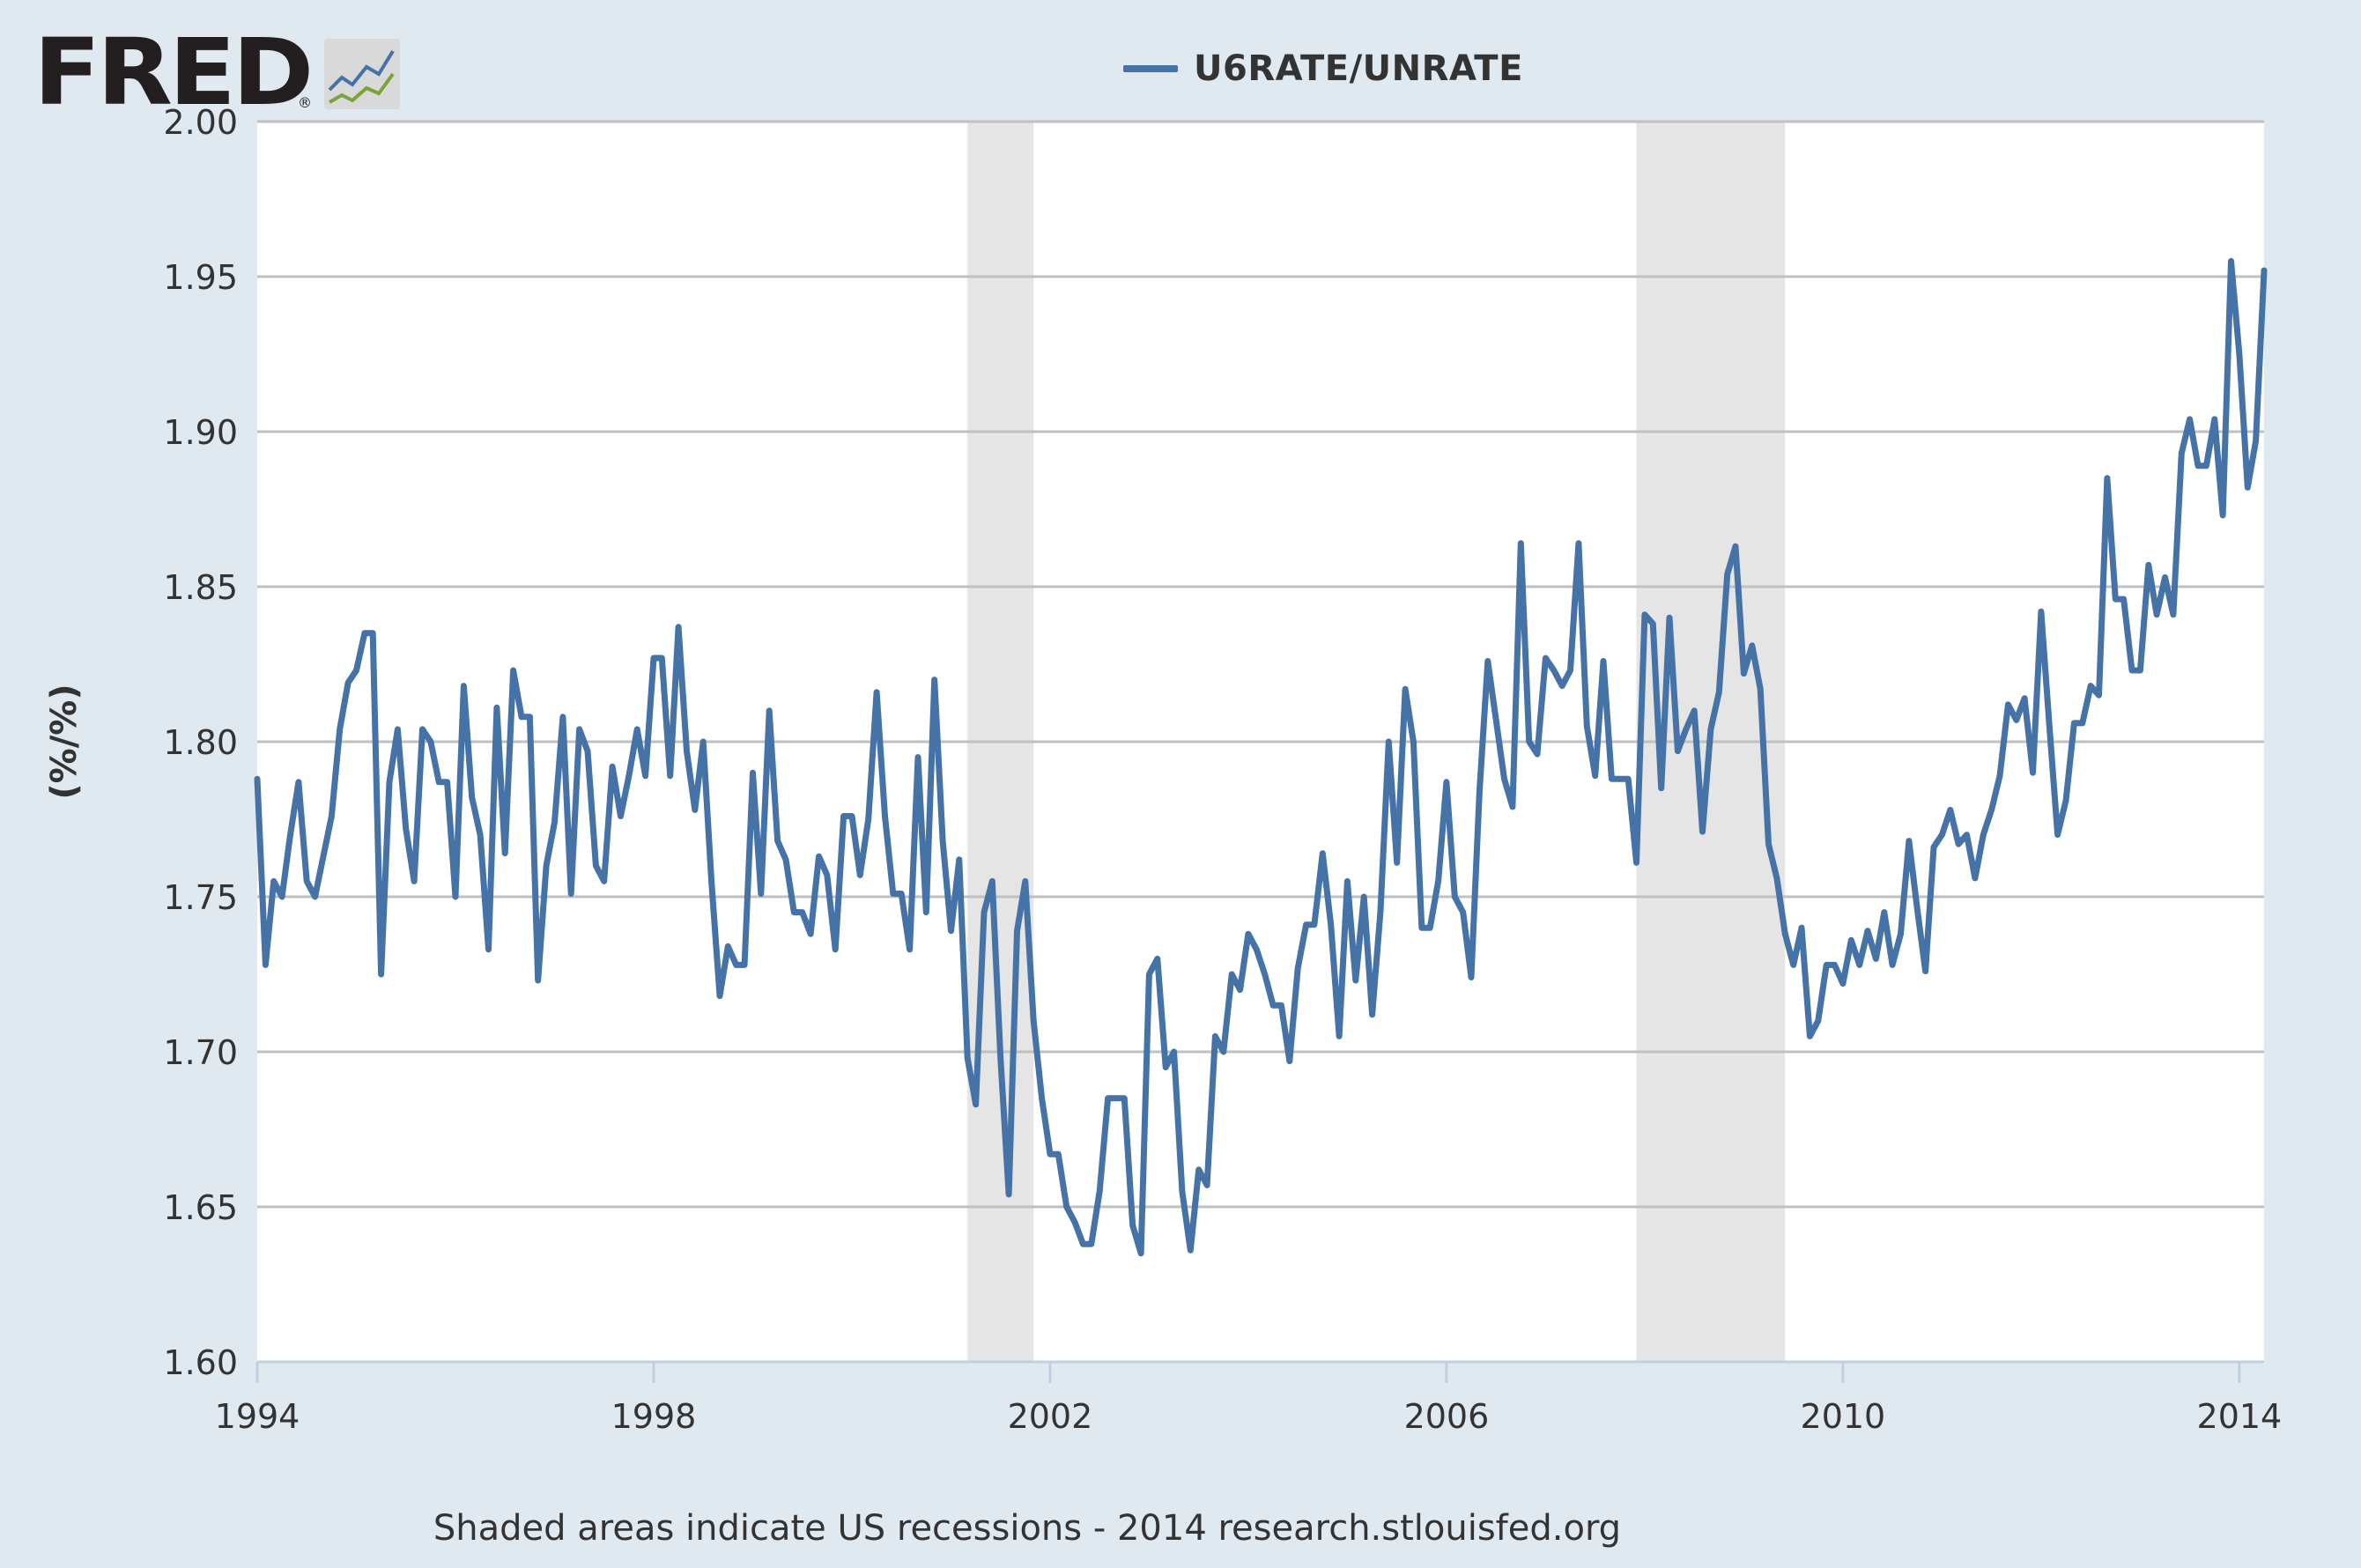 This screenshot has height=1568, width=2361. What do you see at coordinates (200, 1362) in the screenshot?
I see `y-tick-label: 1.60` at bounding box center [200, 1362].